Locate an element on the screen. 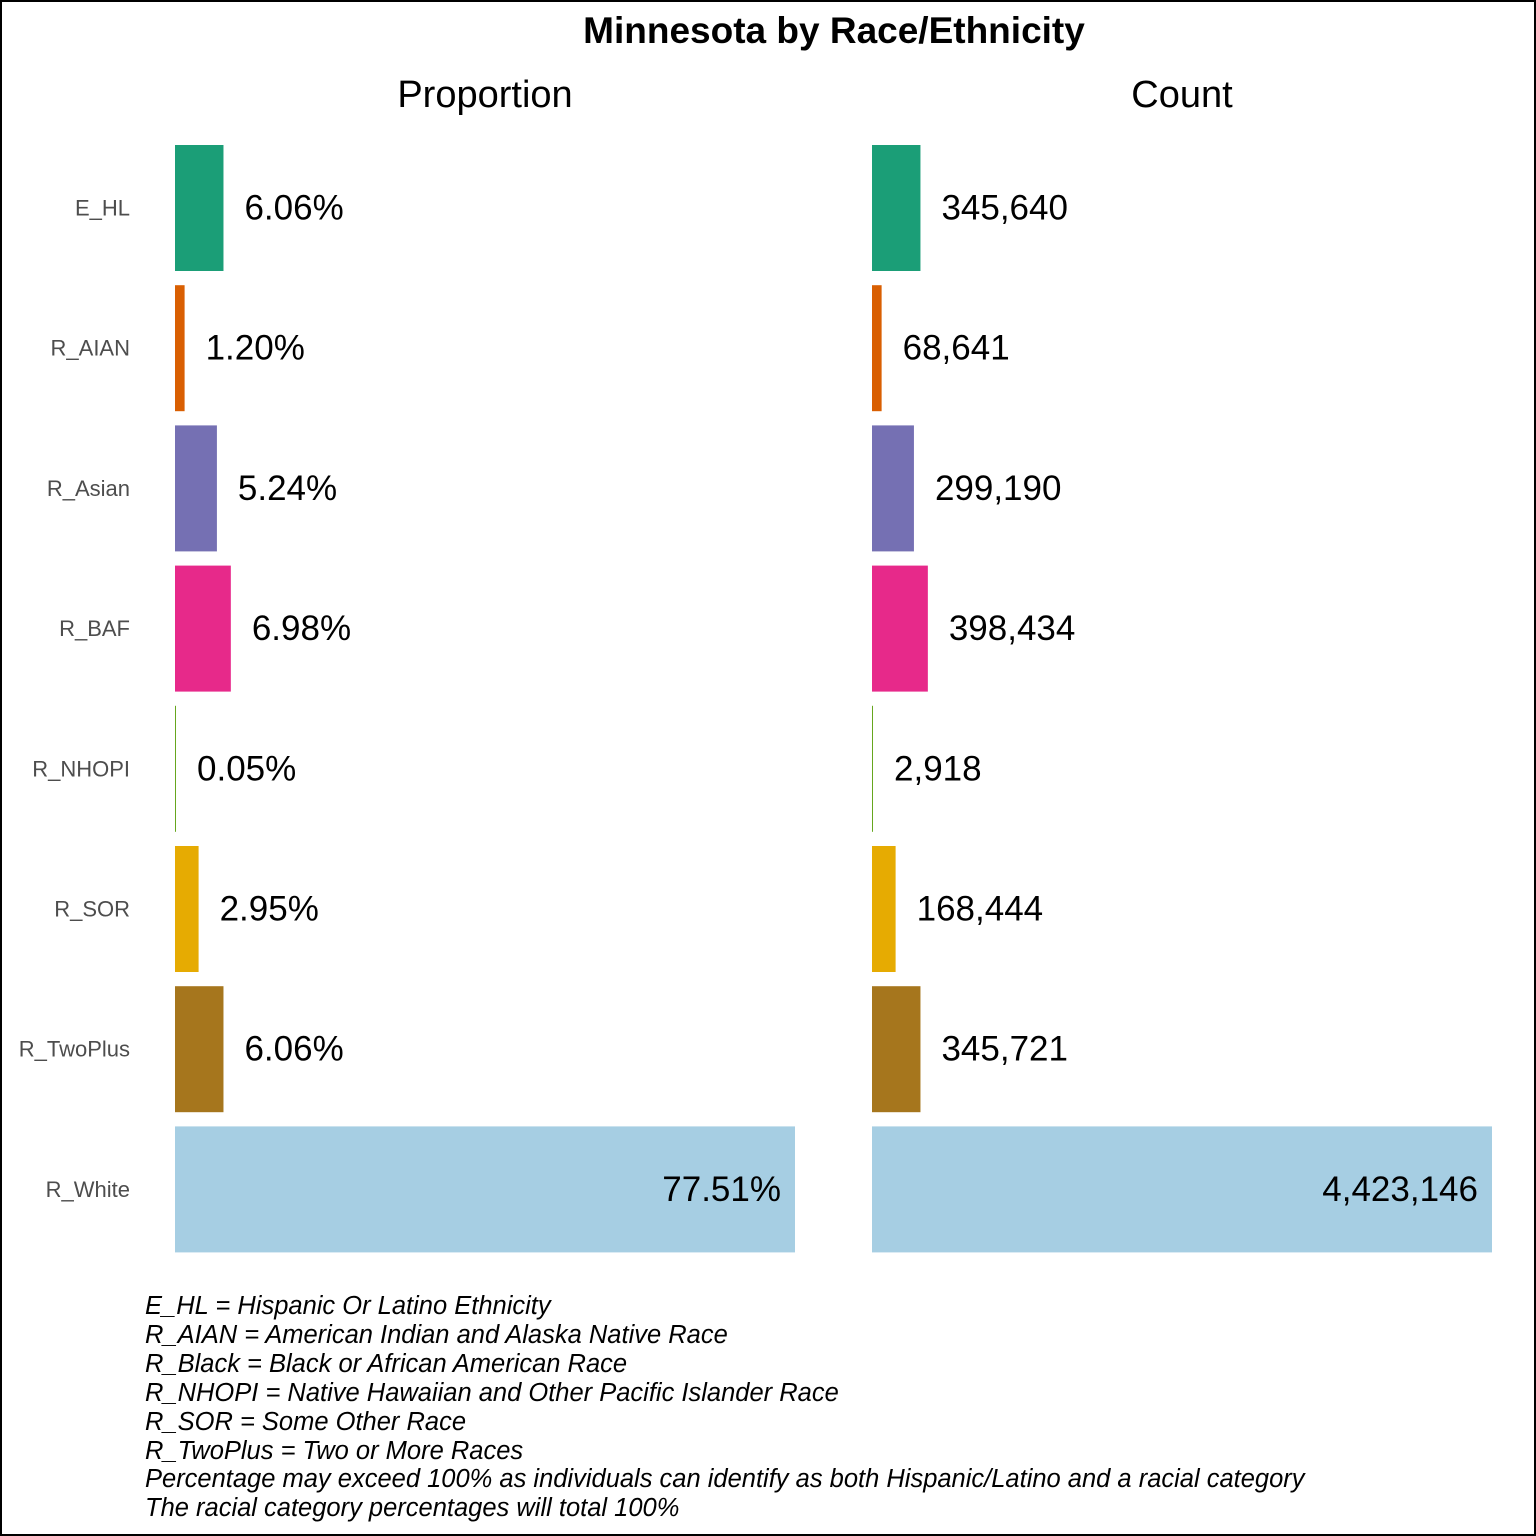 The width and height of the screenshot is (1536, 1536). bar-r_twoplus-proportion is located at coordinates (199, 1049).